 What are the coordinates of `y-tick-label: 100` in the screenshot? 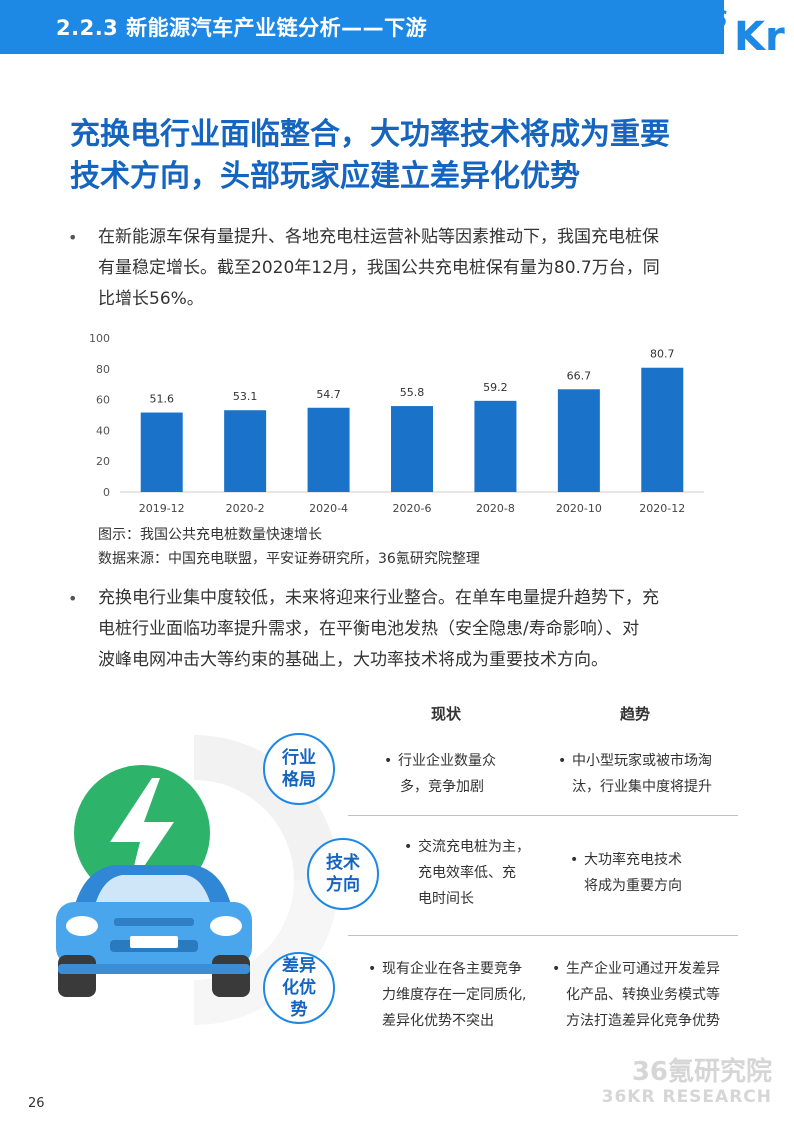 It's located at (99, 338).